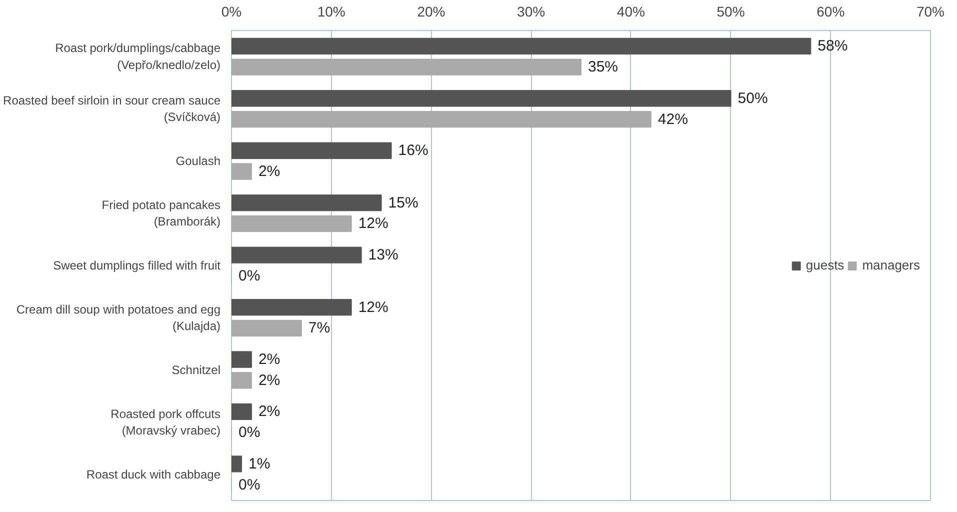  I want to click on data-label: 35%, so click(603, 67).